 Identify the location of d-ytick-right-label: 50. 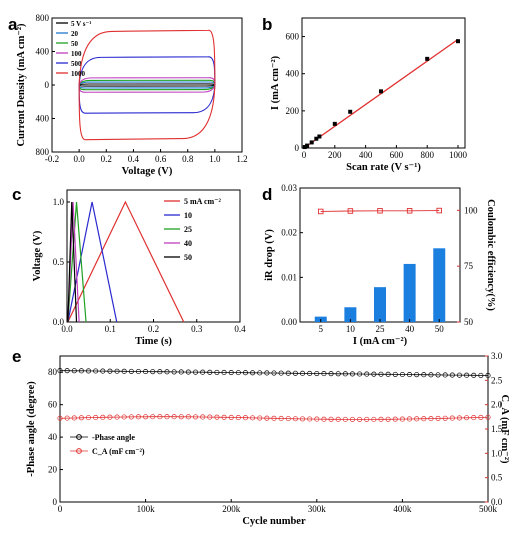
(469, 322).